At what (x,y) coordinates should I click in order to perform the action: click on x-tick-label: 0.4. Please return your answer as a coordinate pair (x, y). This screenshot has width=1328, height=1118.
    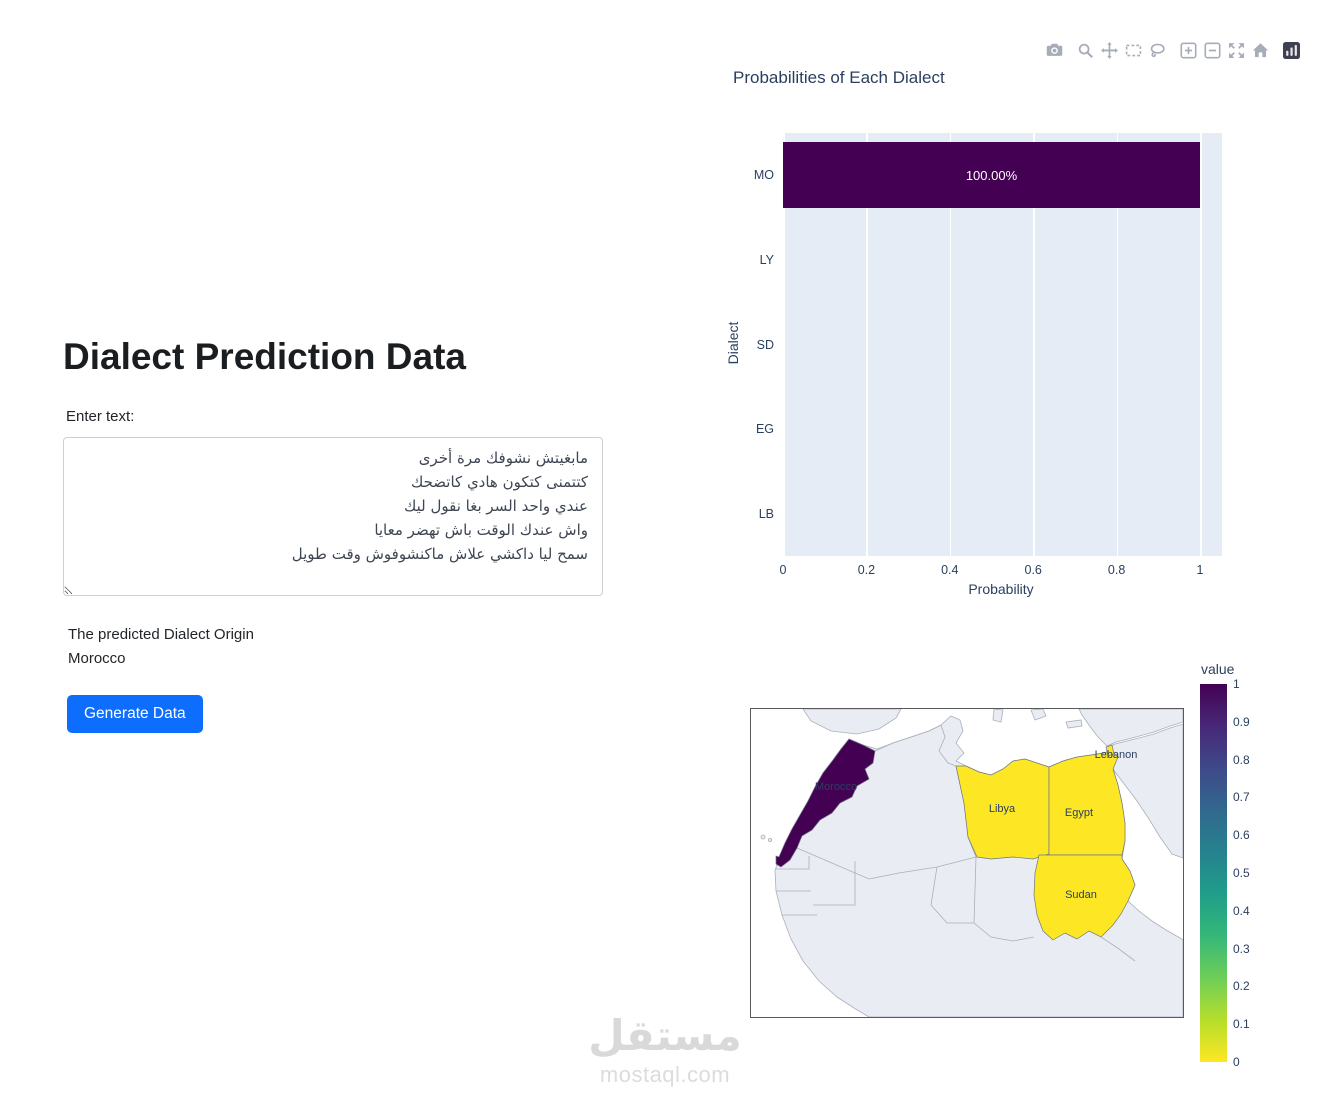
    Looking at the image, I should click on (950, 570).